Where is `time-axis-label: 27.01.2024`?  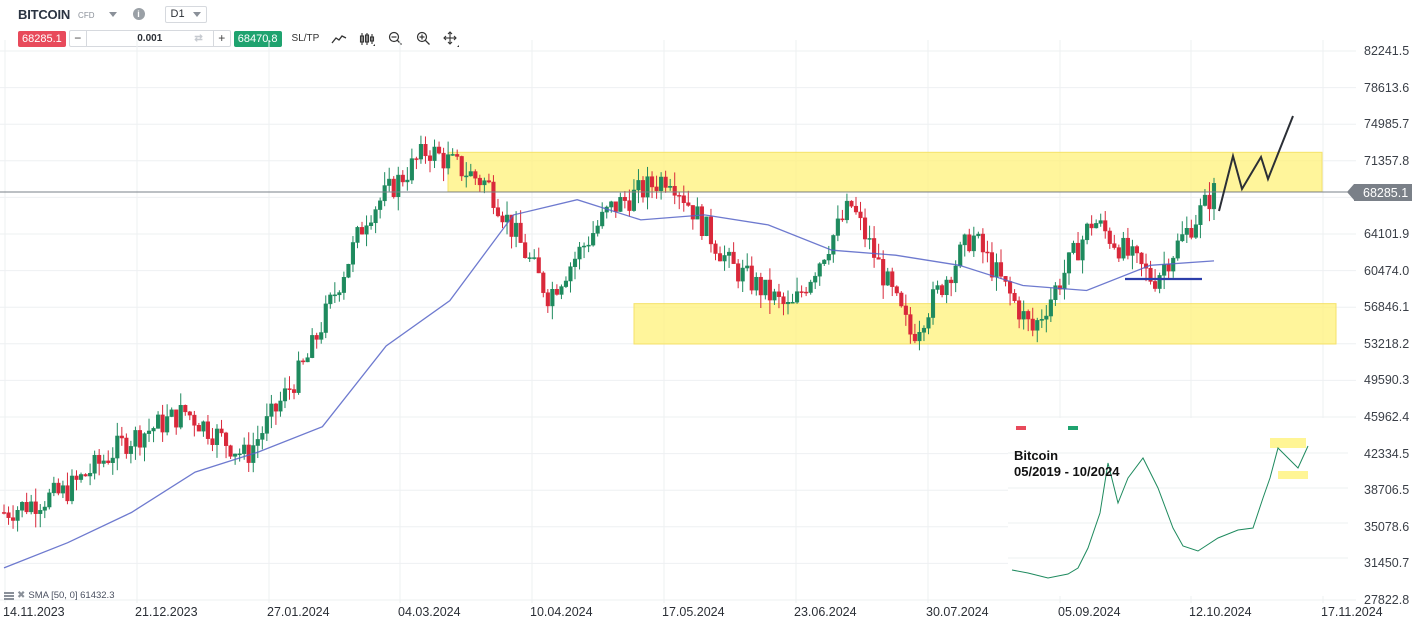
time-axis-label: 27.01.2024 is located at coordinates (298, 612).